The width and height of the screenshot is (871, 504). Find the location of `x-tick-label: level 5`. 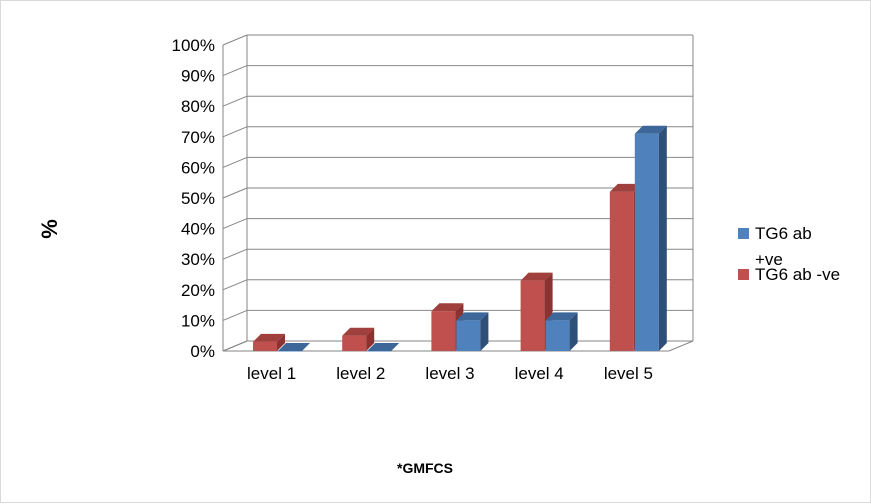

x-tick-label: level 5 is located at coordinates (628, 373).